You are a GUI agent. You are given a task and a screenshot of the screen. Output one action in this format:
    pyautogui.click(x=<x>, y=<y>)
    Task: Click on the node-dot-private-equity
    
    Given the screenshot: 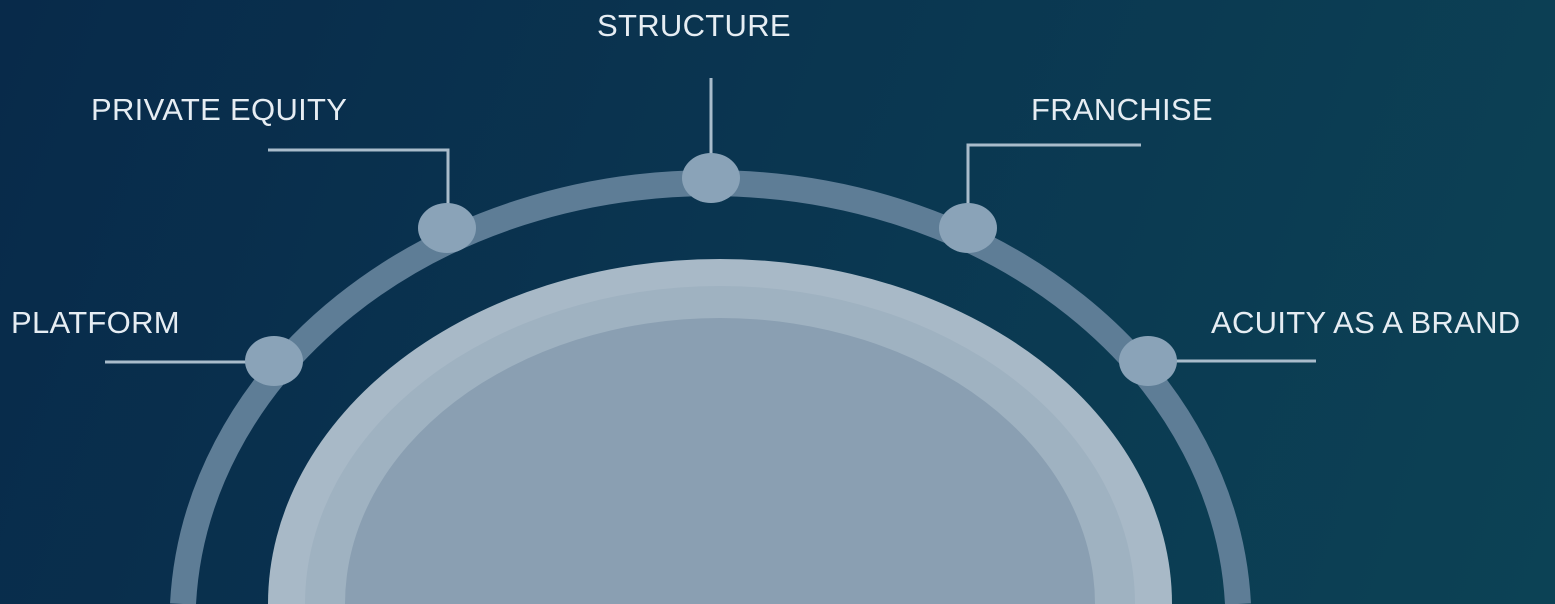 What is the action you would take?
    pyautogui.click(x=447, y=228)
    